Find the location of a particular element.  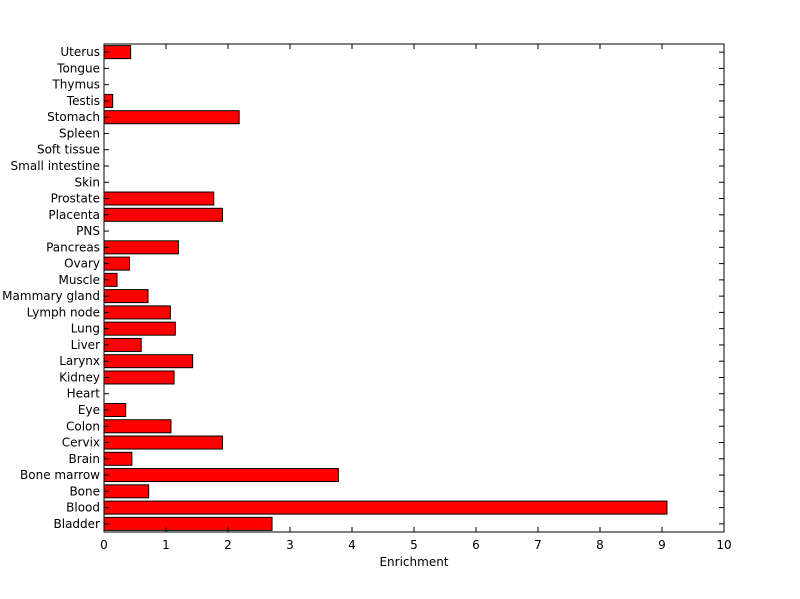

category-label: Colon is located at coordinates (83, 426).